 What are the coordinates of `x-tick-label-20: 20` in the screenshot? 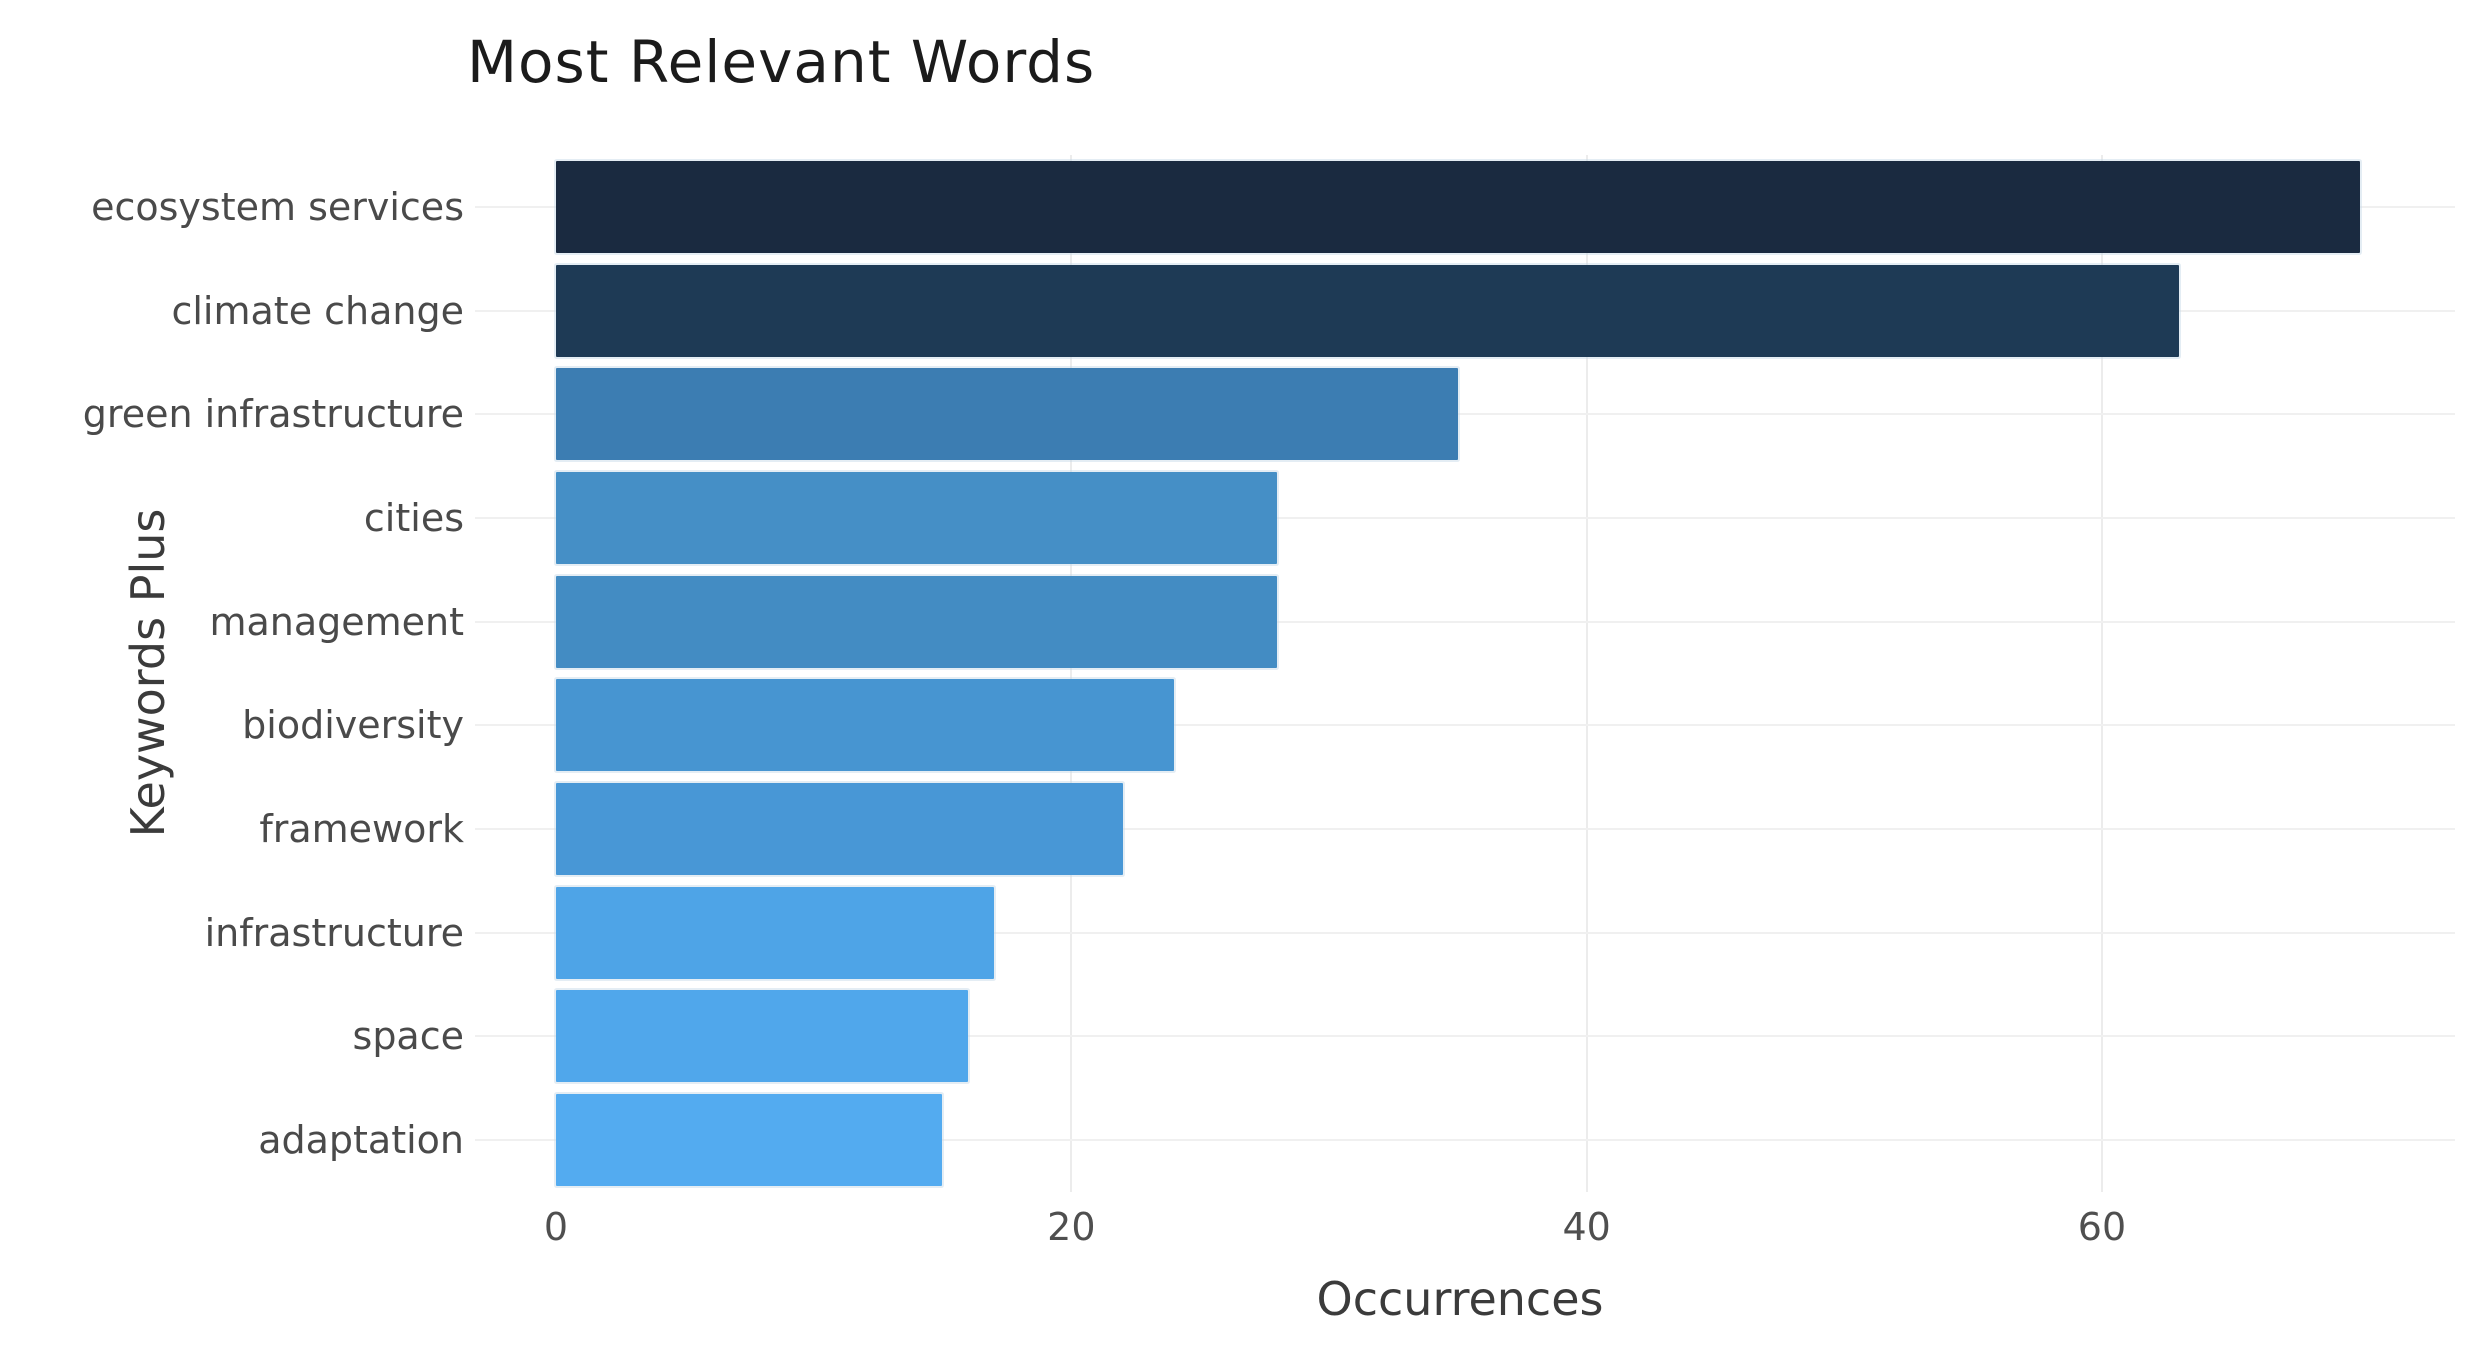 It's located at (1071, 1227).